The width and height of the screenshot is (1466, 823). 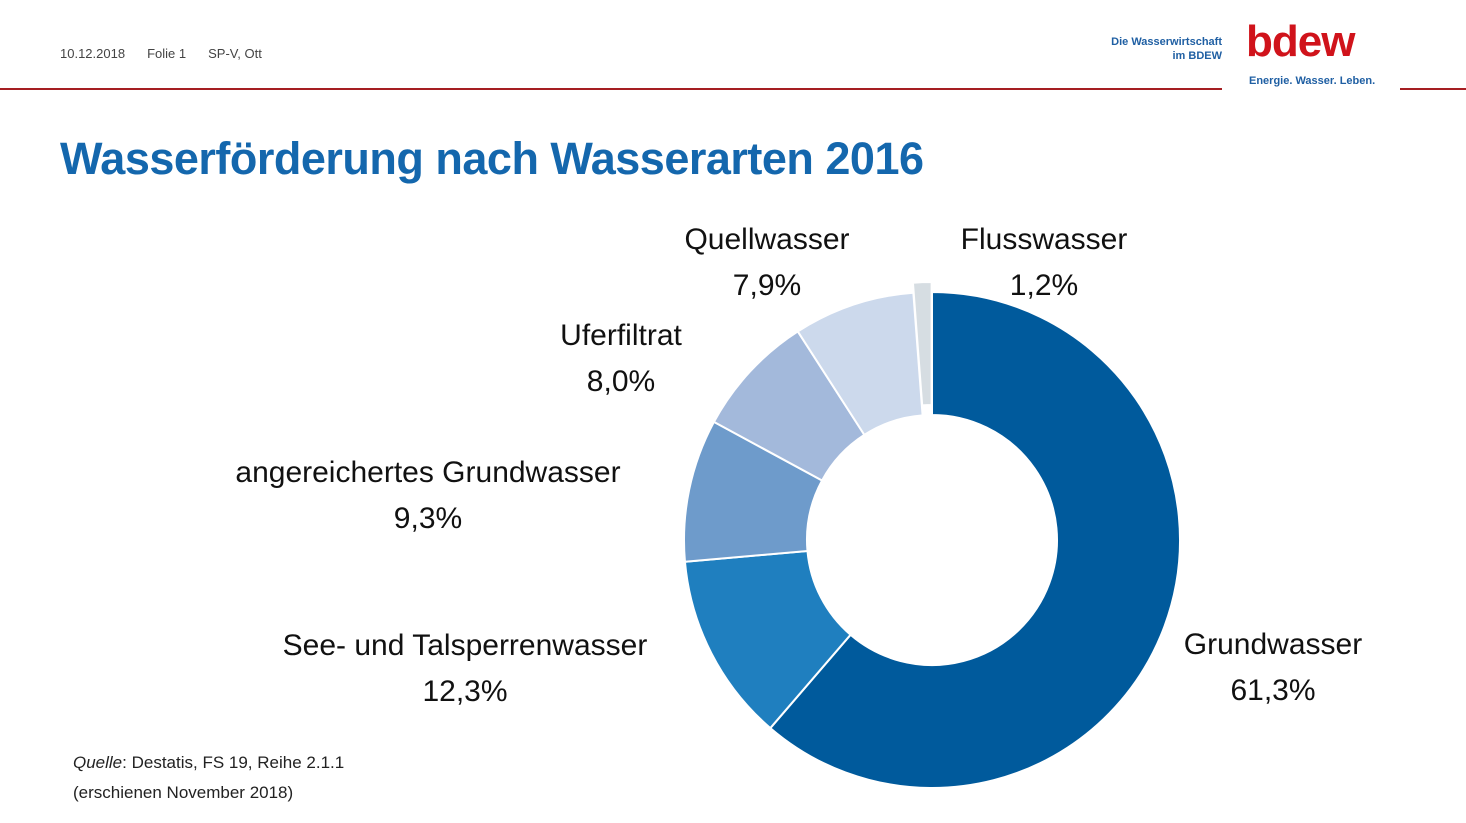 I want to click on label-uferfiltrat-value: 8,0%, so click(x=621, y=381).